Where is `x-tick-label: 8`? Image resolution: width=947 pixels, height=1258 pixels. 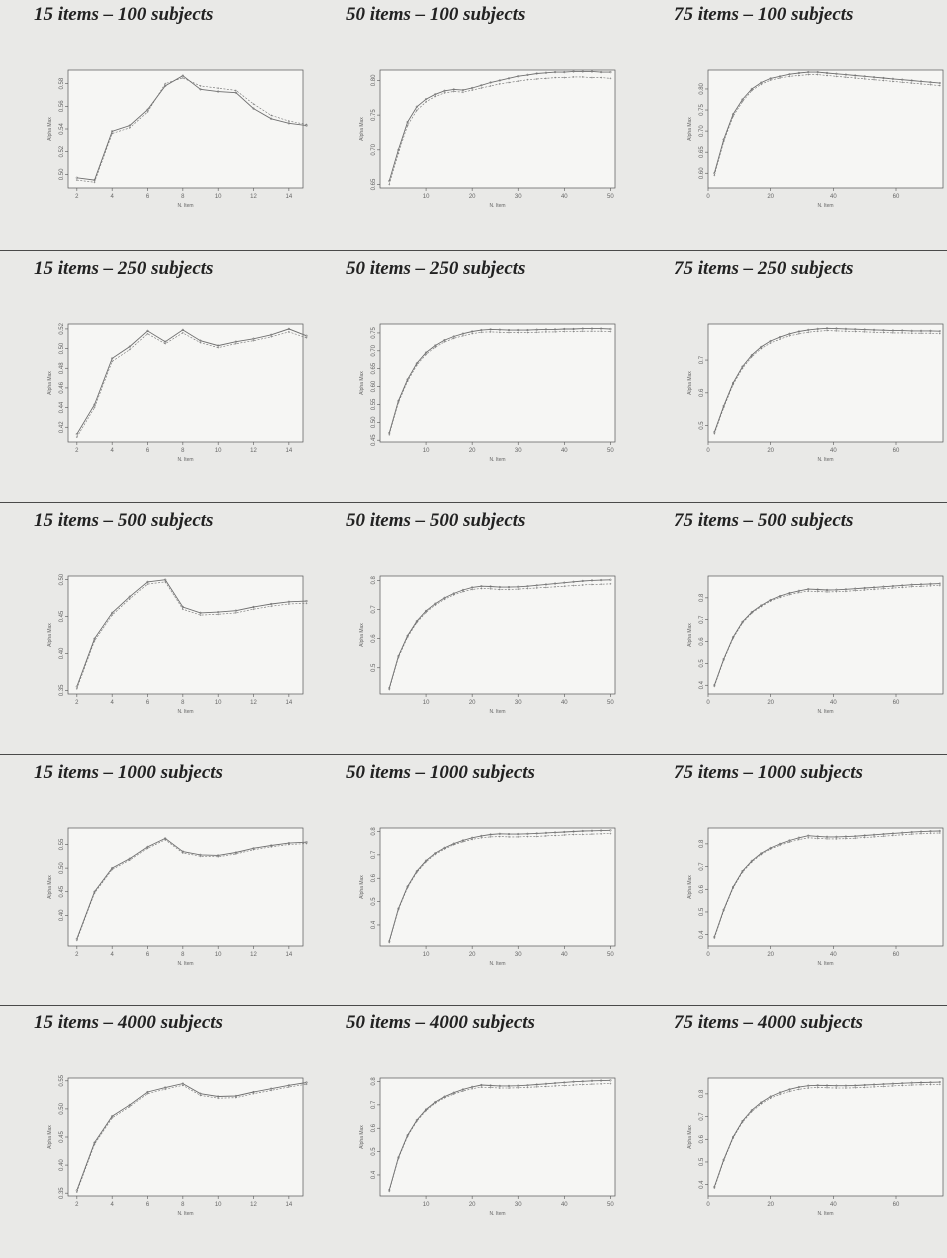 x-tick-label: 8 is located at coordinates (183, 451).